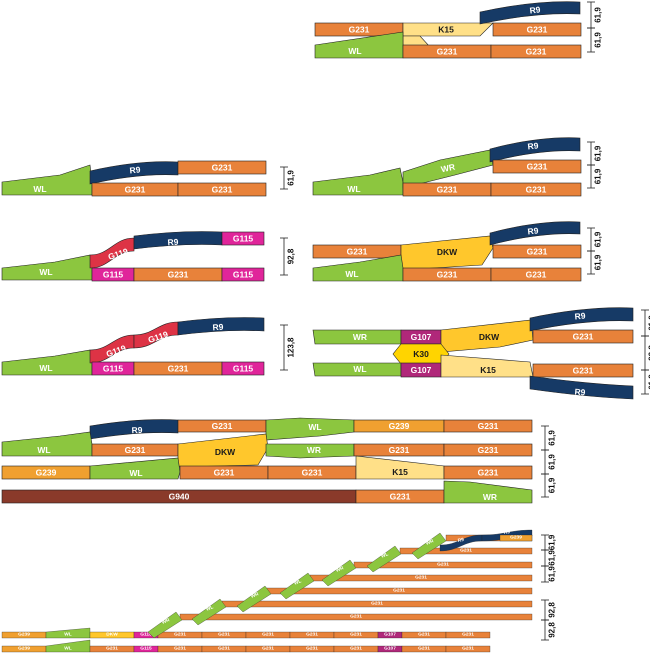 This screenshot has width=650, height=653. I want to click on track-k15, so click(448, 29).